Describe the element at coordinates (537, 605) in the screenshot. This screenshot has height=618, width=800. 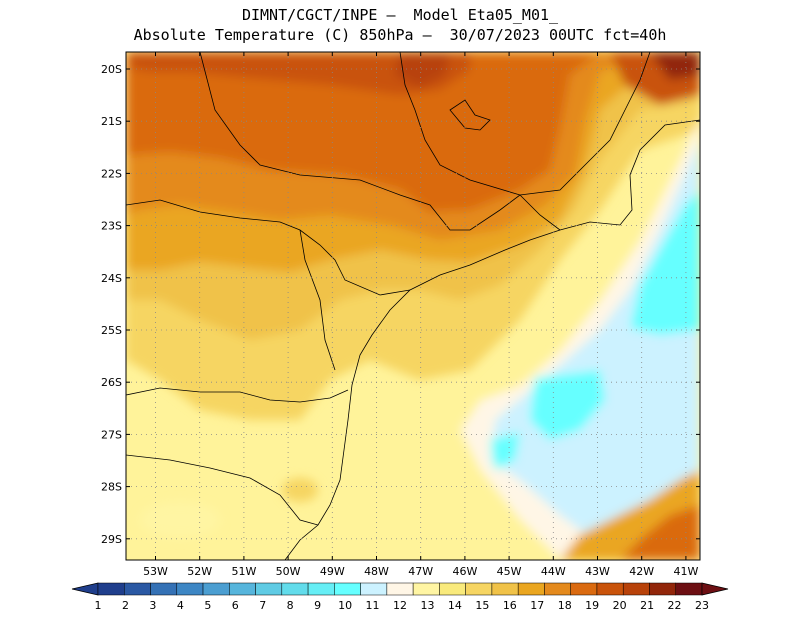
I see `colorbar-label: 17` at that location.